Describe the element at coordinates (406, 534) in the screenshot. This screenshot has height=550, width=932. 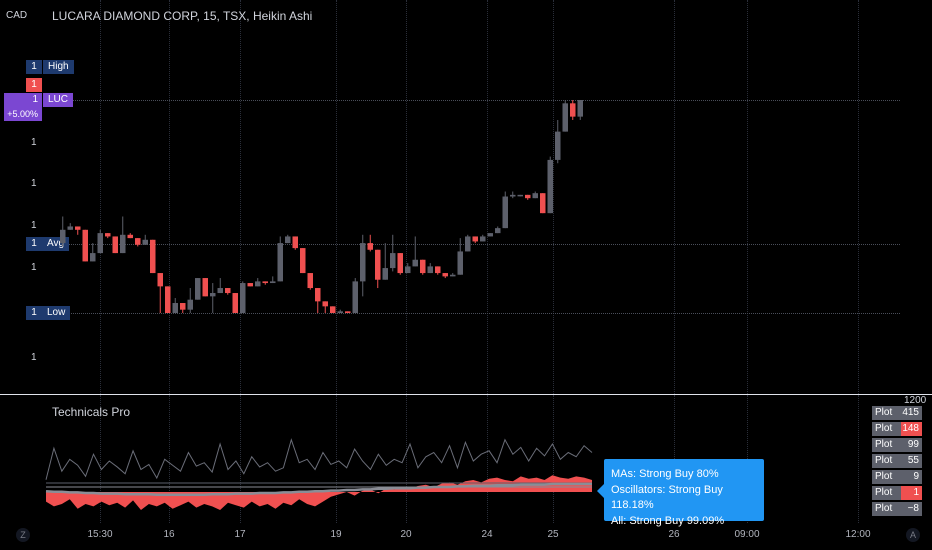
I see `time-tick-label: 20` at that location.